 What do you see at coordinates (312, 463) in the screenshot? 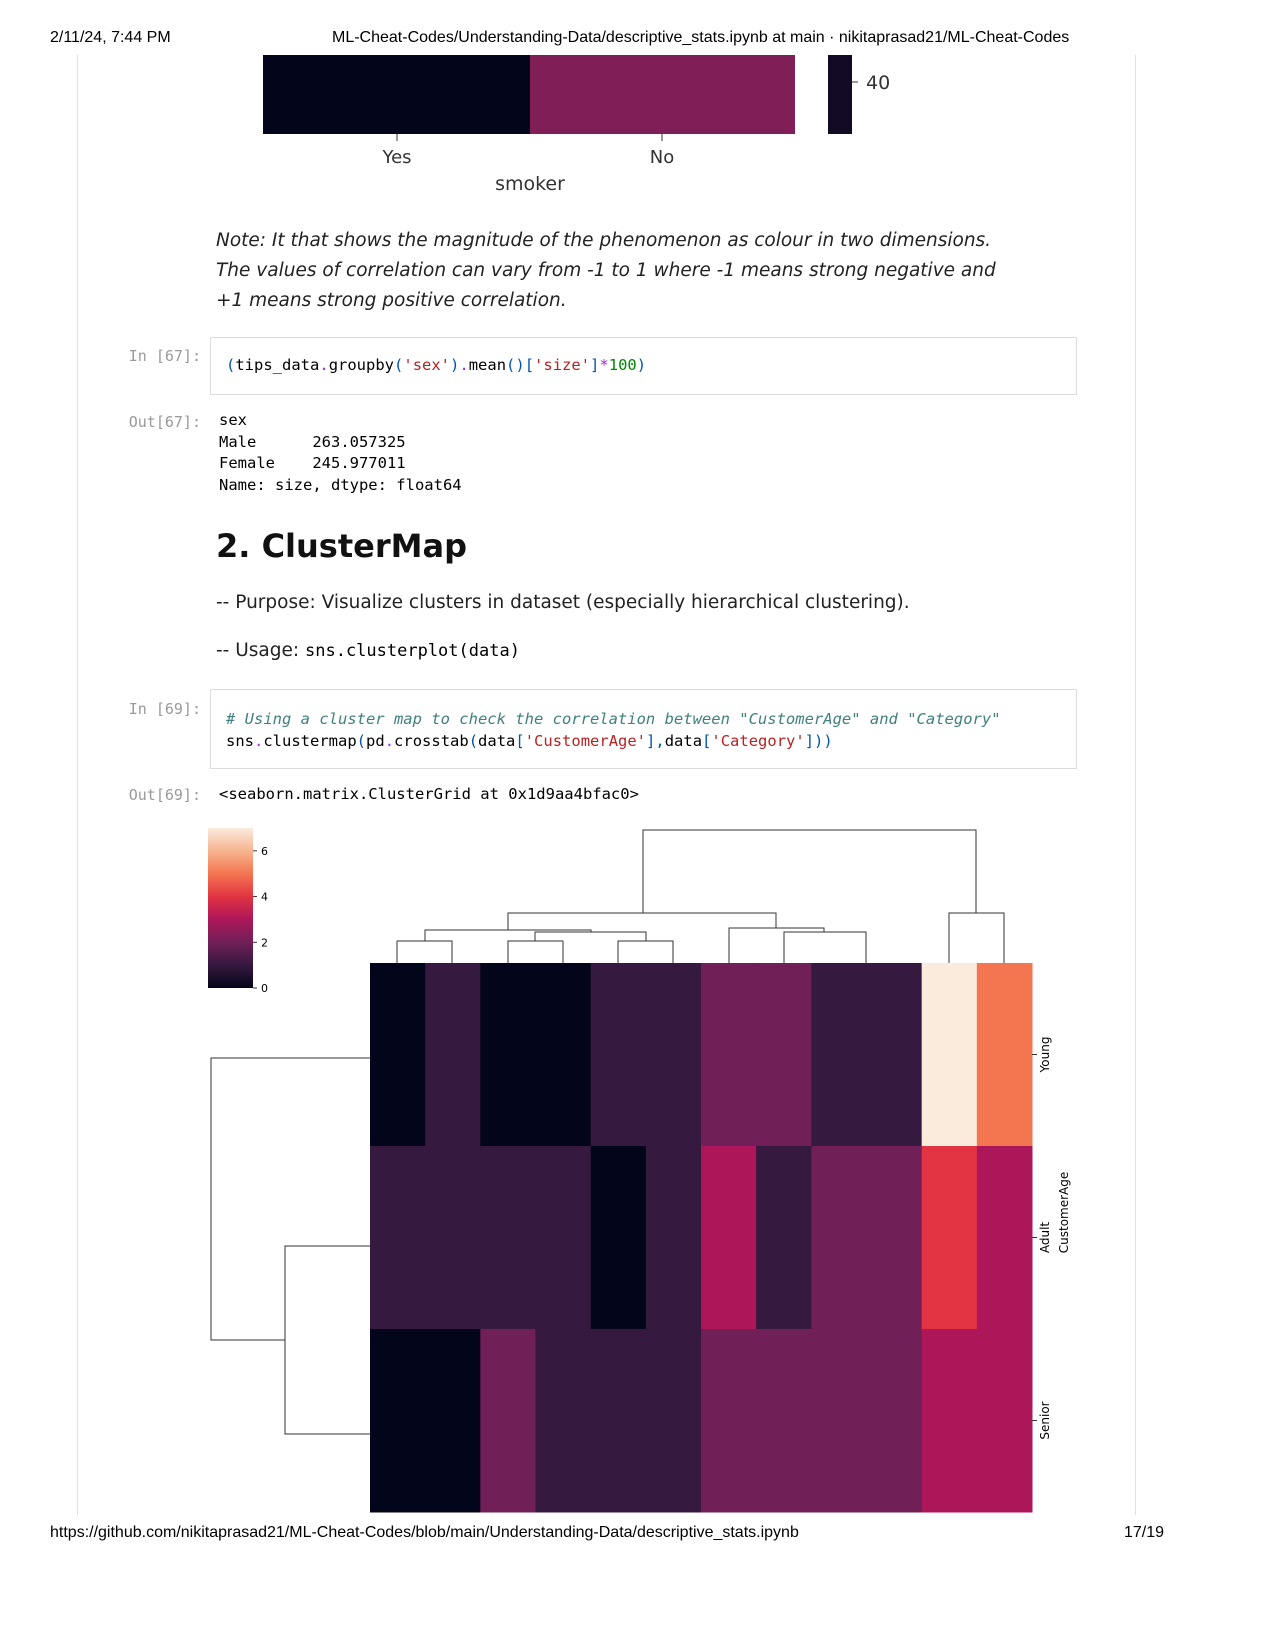
I see `output-line: Female 245.977011` at bounding box center [312, 463].